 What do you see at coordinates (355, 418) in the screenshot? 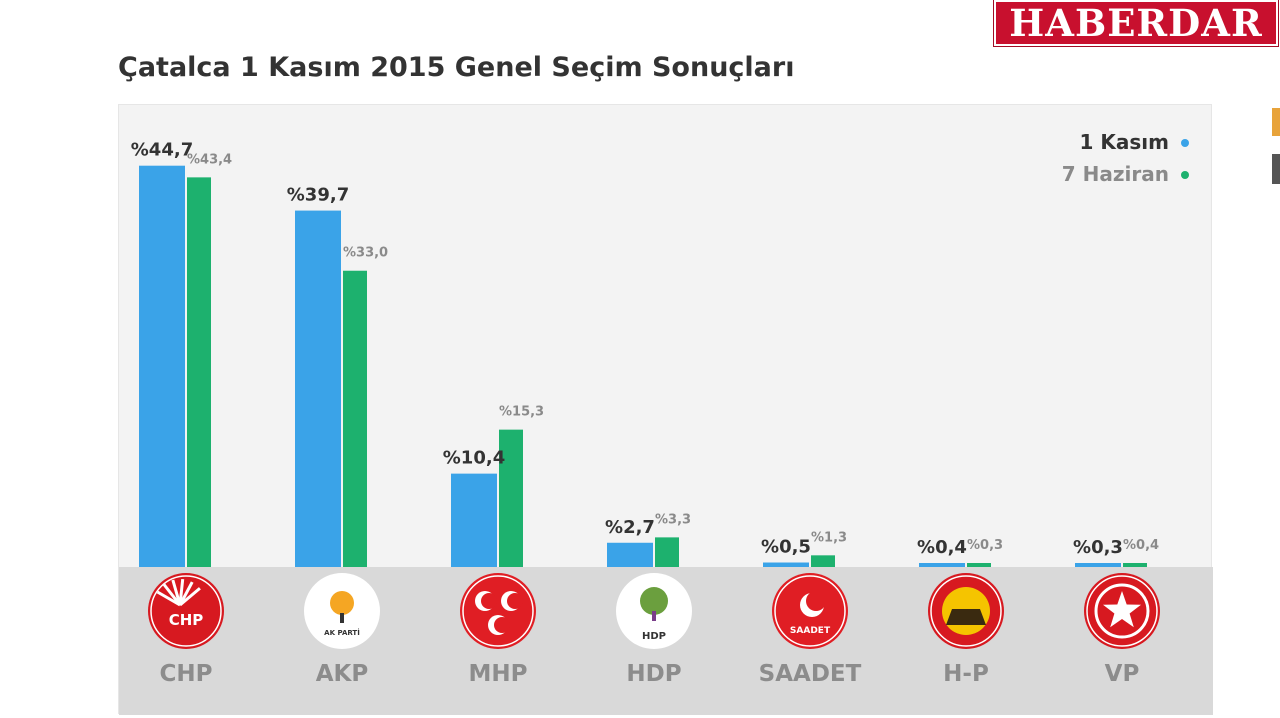
I see `bar-akp-haziran` at bounding box center [355, 418].